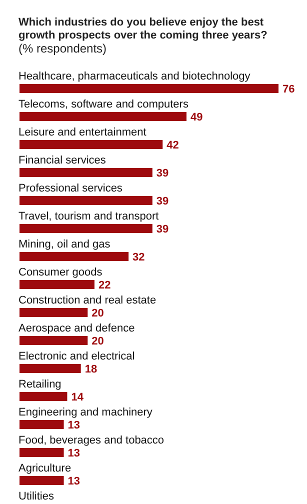  What do you see at coordinates (76, 356) in the screenshot?
I see `y-tick-label: Electronic and electrical` at bounding box center [76, 356].